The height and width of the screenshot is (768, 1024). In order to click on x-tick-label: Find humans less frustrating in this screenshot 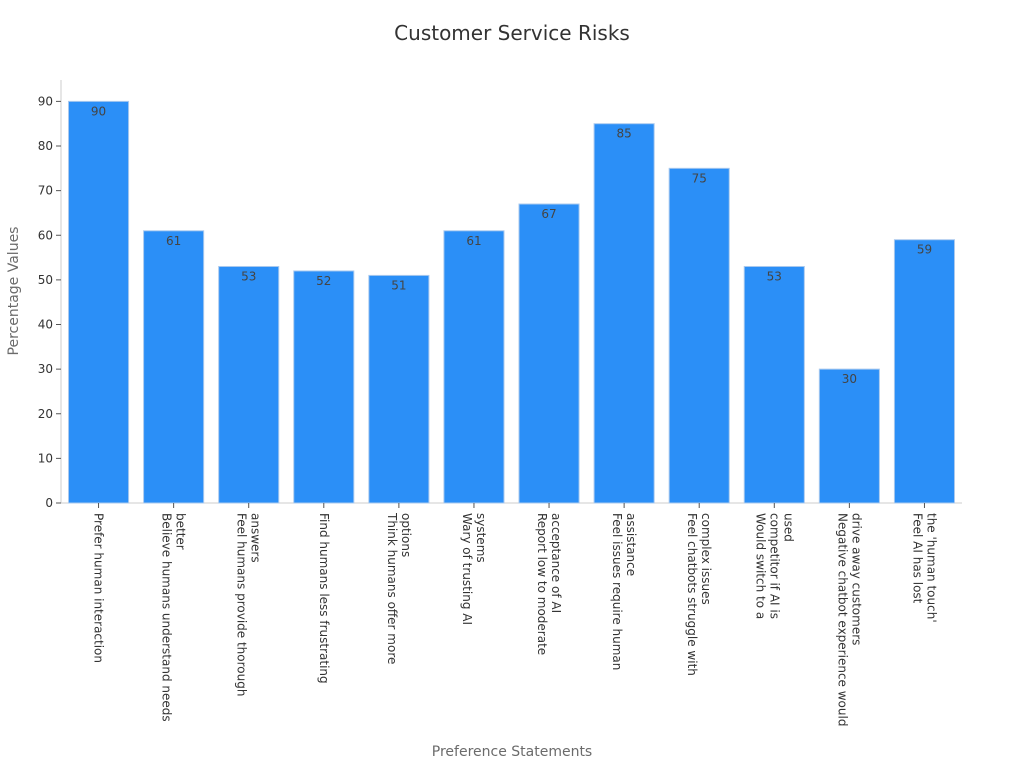, I will do `click(324, 598)`.